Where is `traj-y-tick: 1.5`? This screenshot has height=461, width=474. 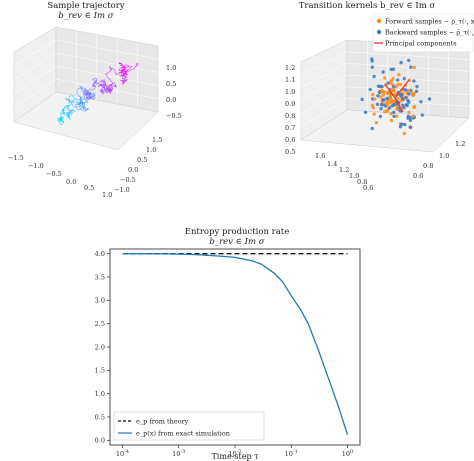
traj-y-tick: 1.5 is located at coordinates (157, 140).